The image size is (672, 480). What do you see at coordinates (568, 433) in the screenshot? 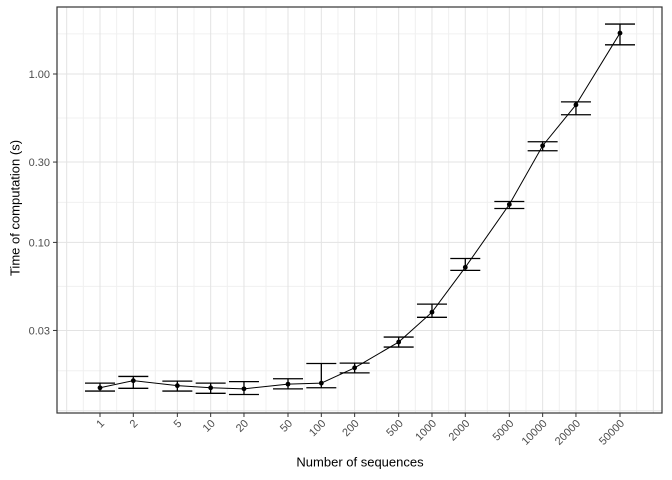
I see `x-tick-label: 20000` at bounding box center [568, 433].